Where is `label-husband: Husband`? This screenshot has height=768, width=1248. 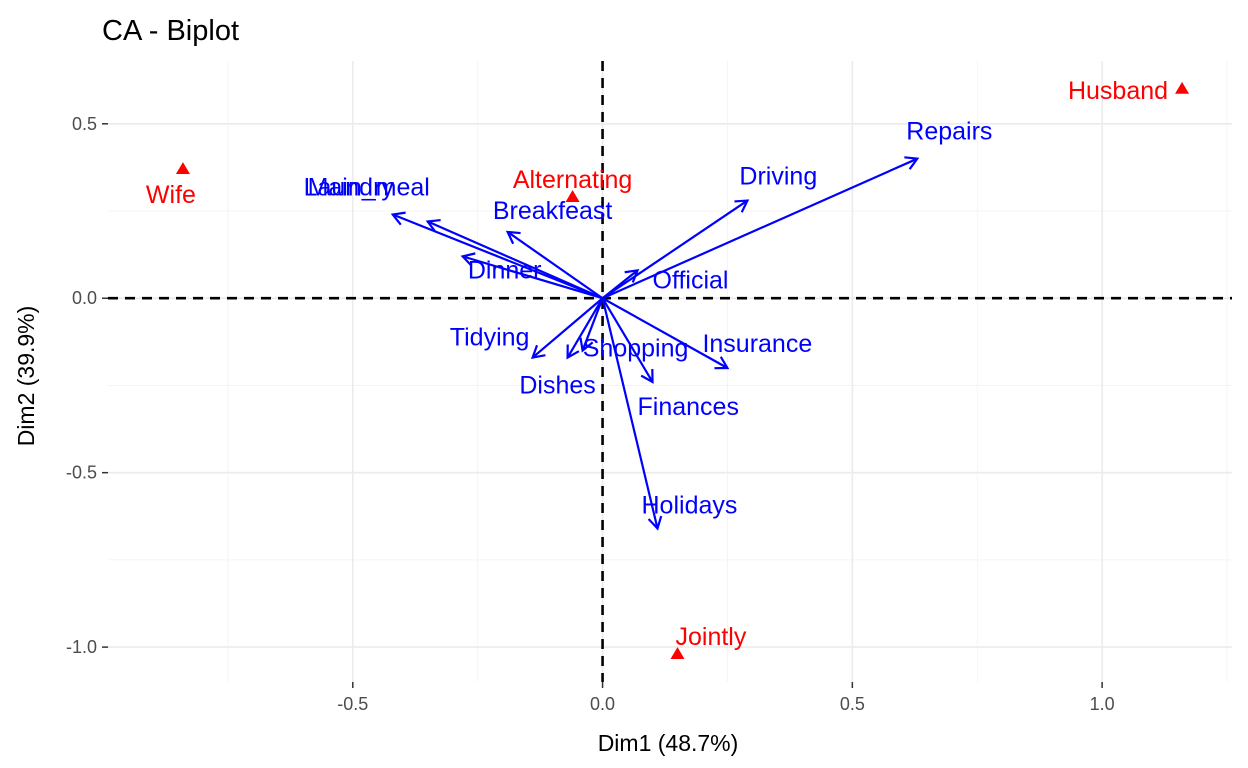 label-husband: Husband is located at coordinates (1118, 91).